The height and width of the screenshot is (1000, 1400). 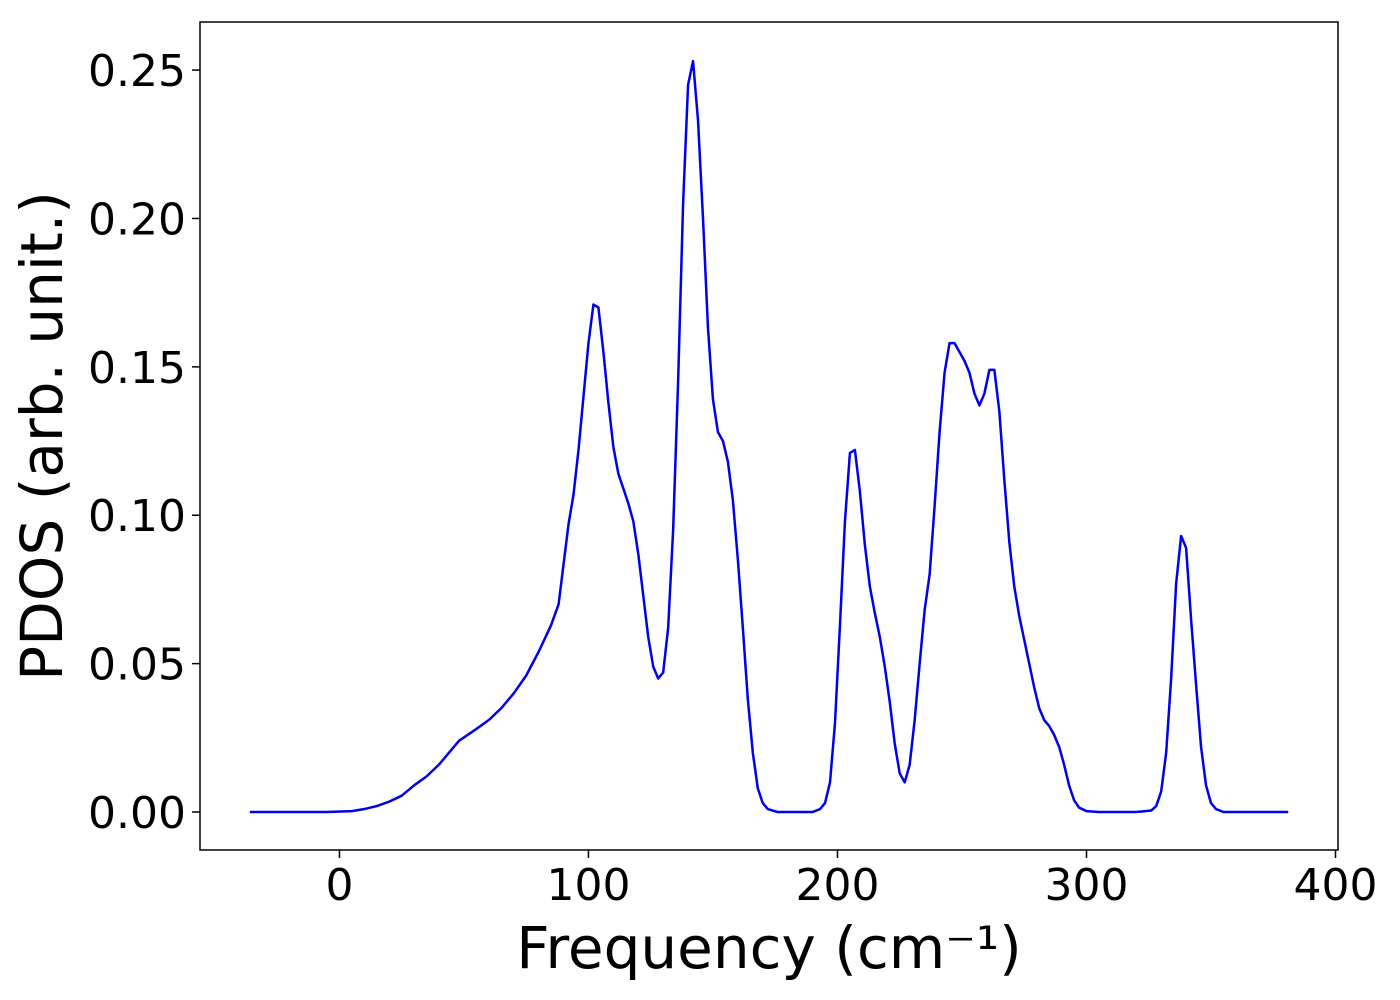 What do you see at coordinates (1087, 885) in the screenshot?
I see `x-tick-label: 300` at bounding box center [1087, 885].